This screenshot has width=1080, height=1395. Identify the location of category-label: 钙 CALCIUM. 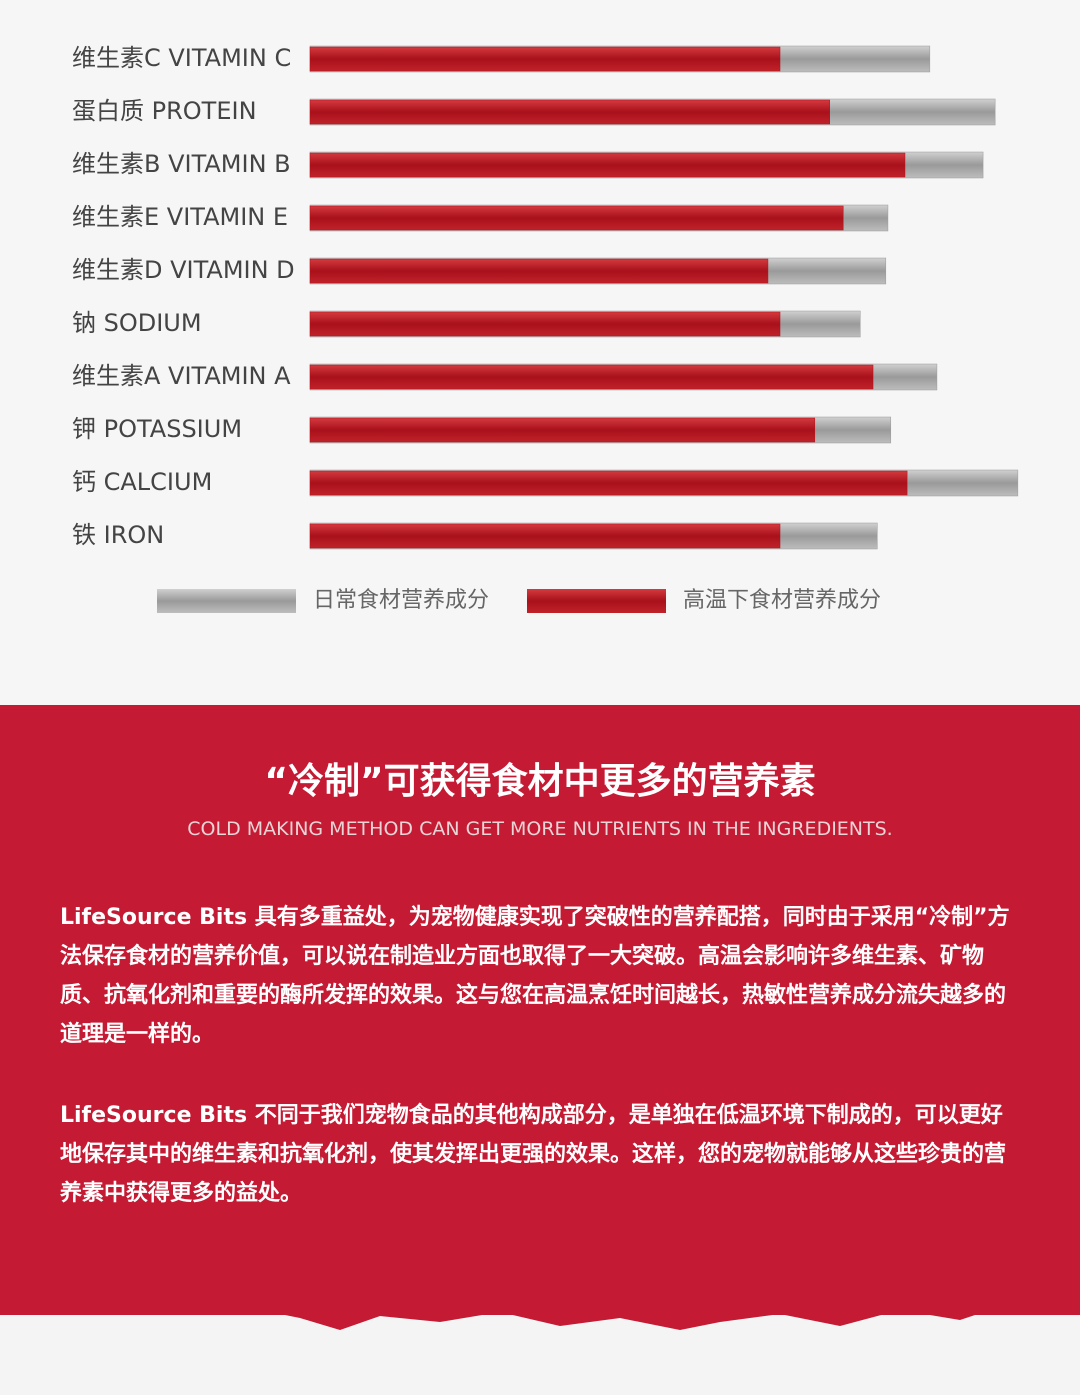
(142, 482).